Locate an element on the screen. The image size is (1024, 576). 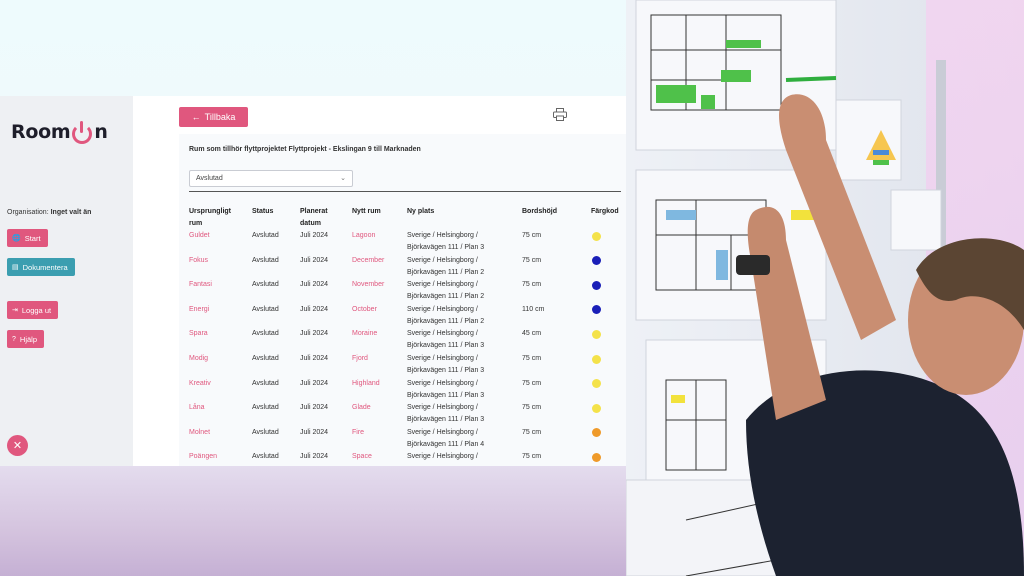
original-room-cell: Molnet is located at coordinates (200, 432).